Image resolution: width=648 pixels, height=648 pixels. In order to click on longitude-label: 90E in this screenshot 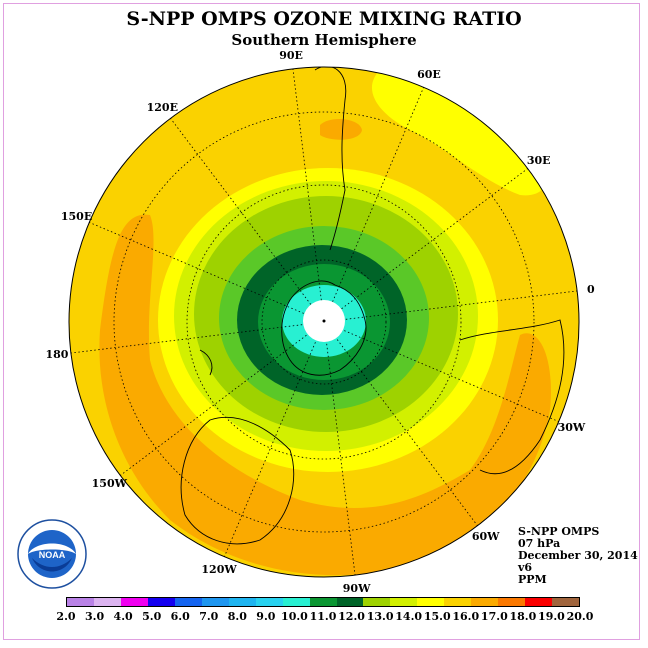, I will do `click(291, 55)`.